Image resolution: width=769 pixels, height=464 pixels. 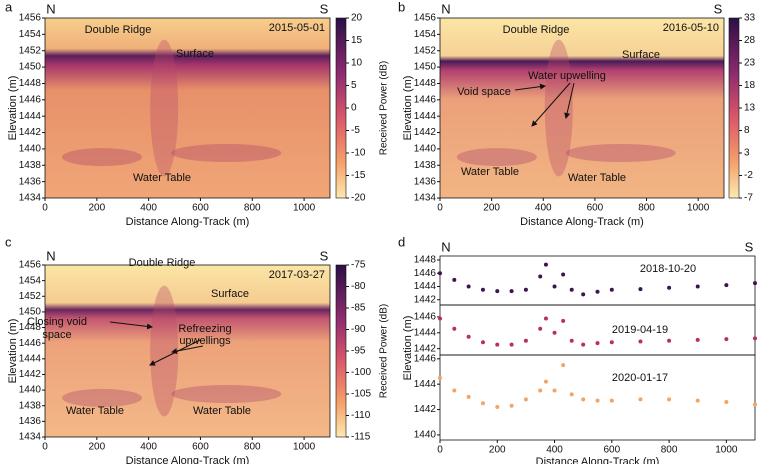 I want to click on annotation-arrow, so click(x=569, y=100).